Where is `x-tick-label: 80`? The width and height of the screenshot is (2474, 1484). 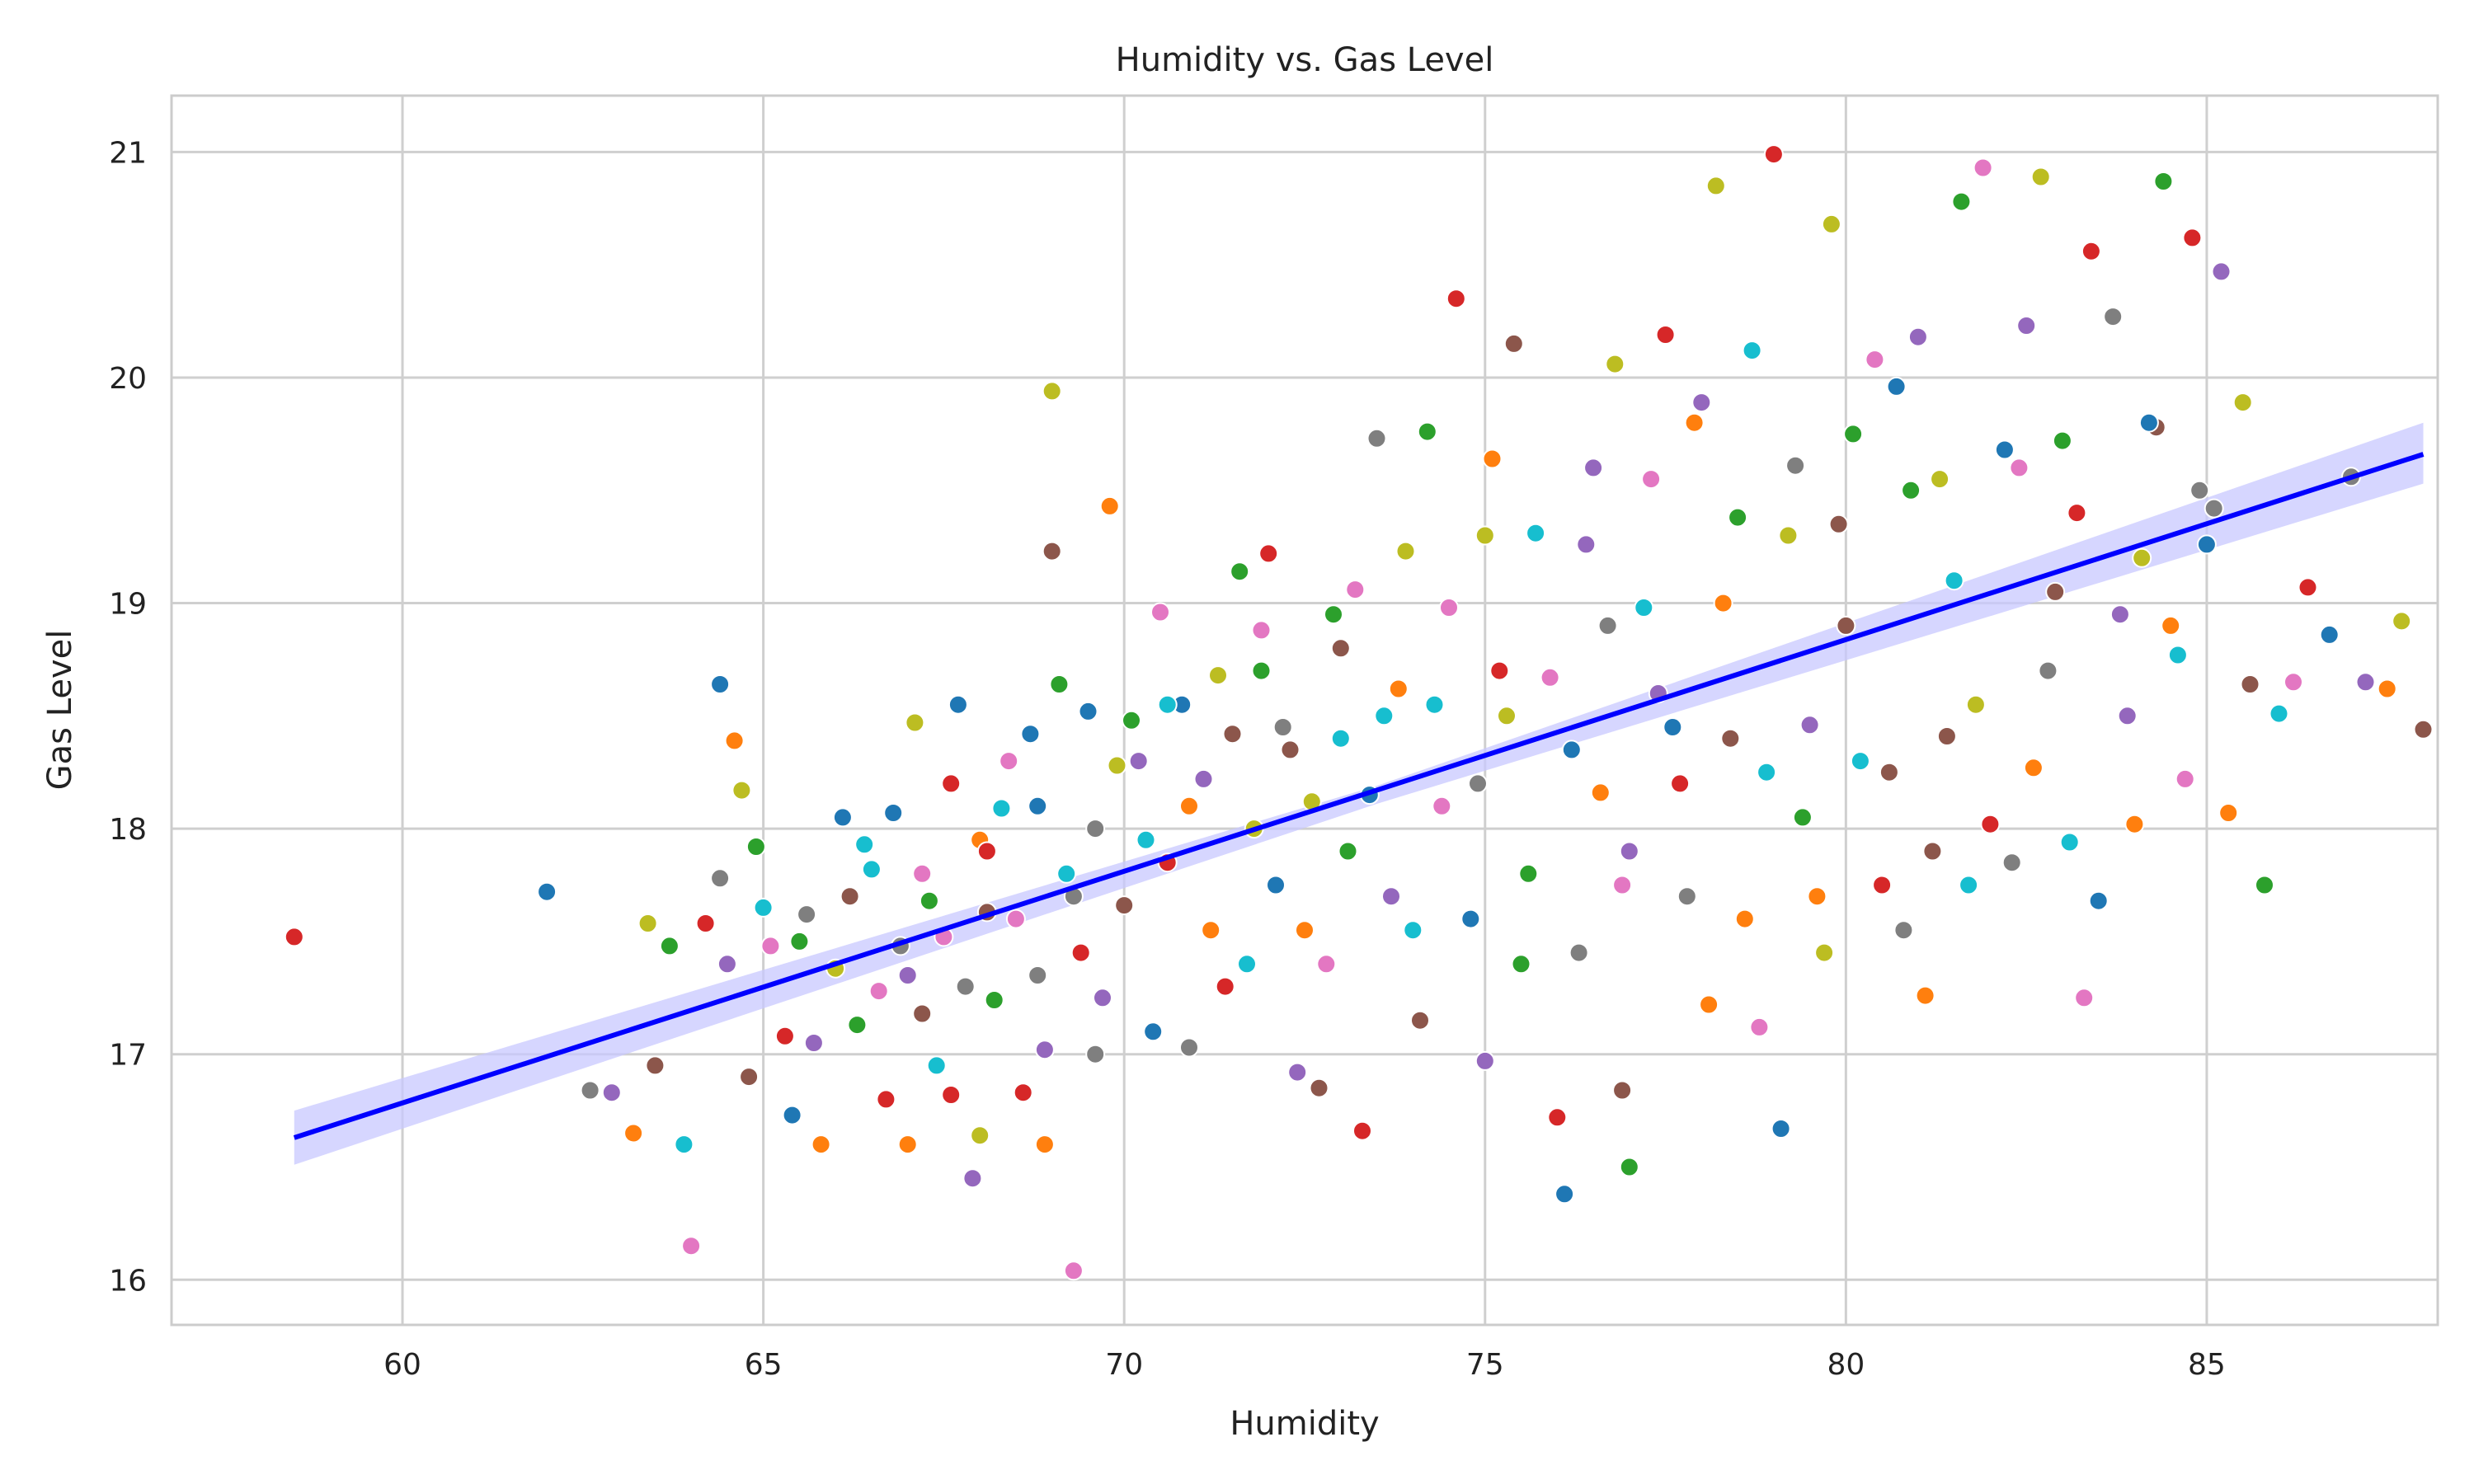
x-tick-label: 80 is located at coordinates (1846, 1365).